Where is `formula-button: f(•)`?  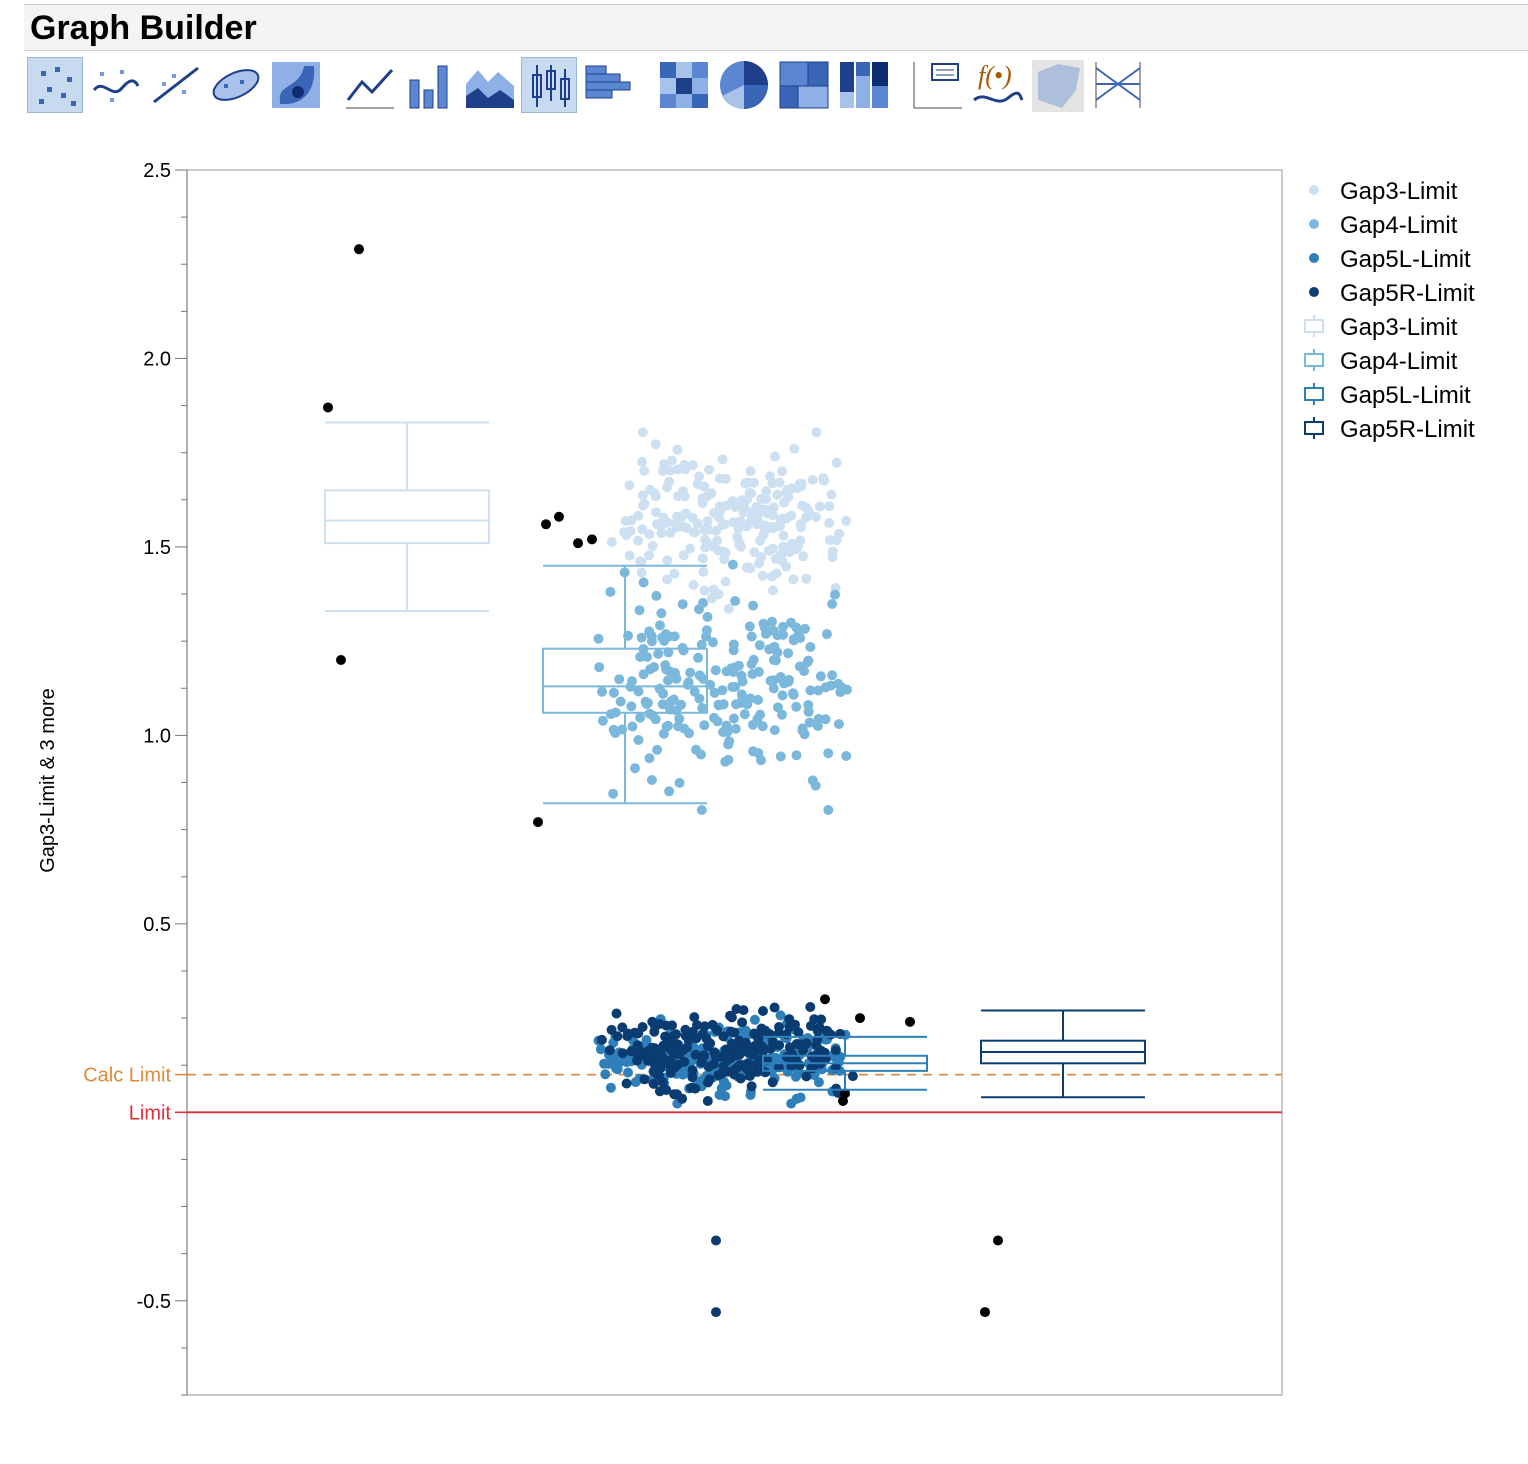
formula-button: f(•) is located at coordinates (997, 85).